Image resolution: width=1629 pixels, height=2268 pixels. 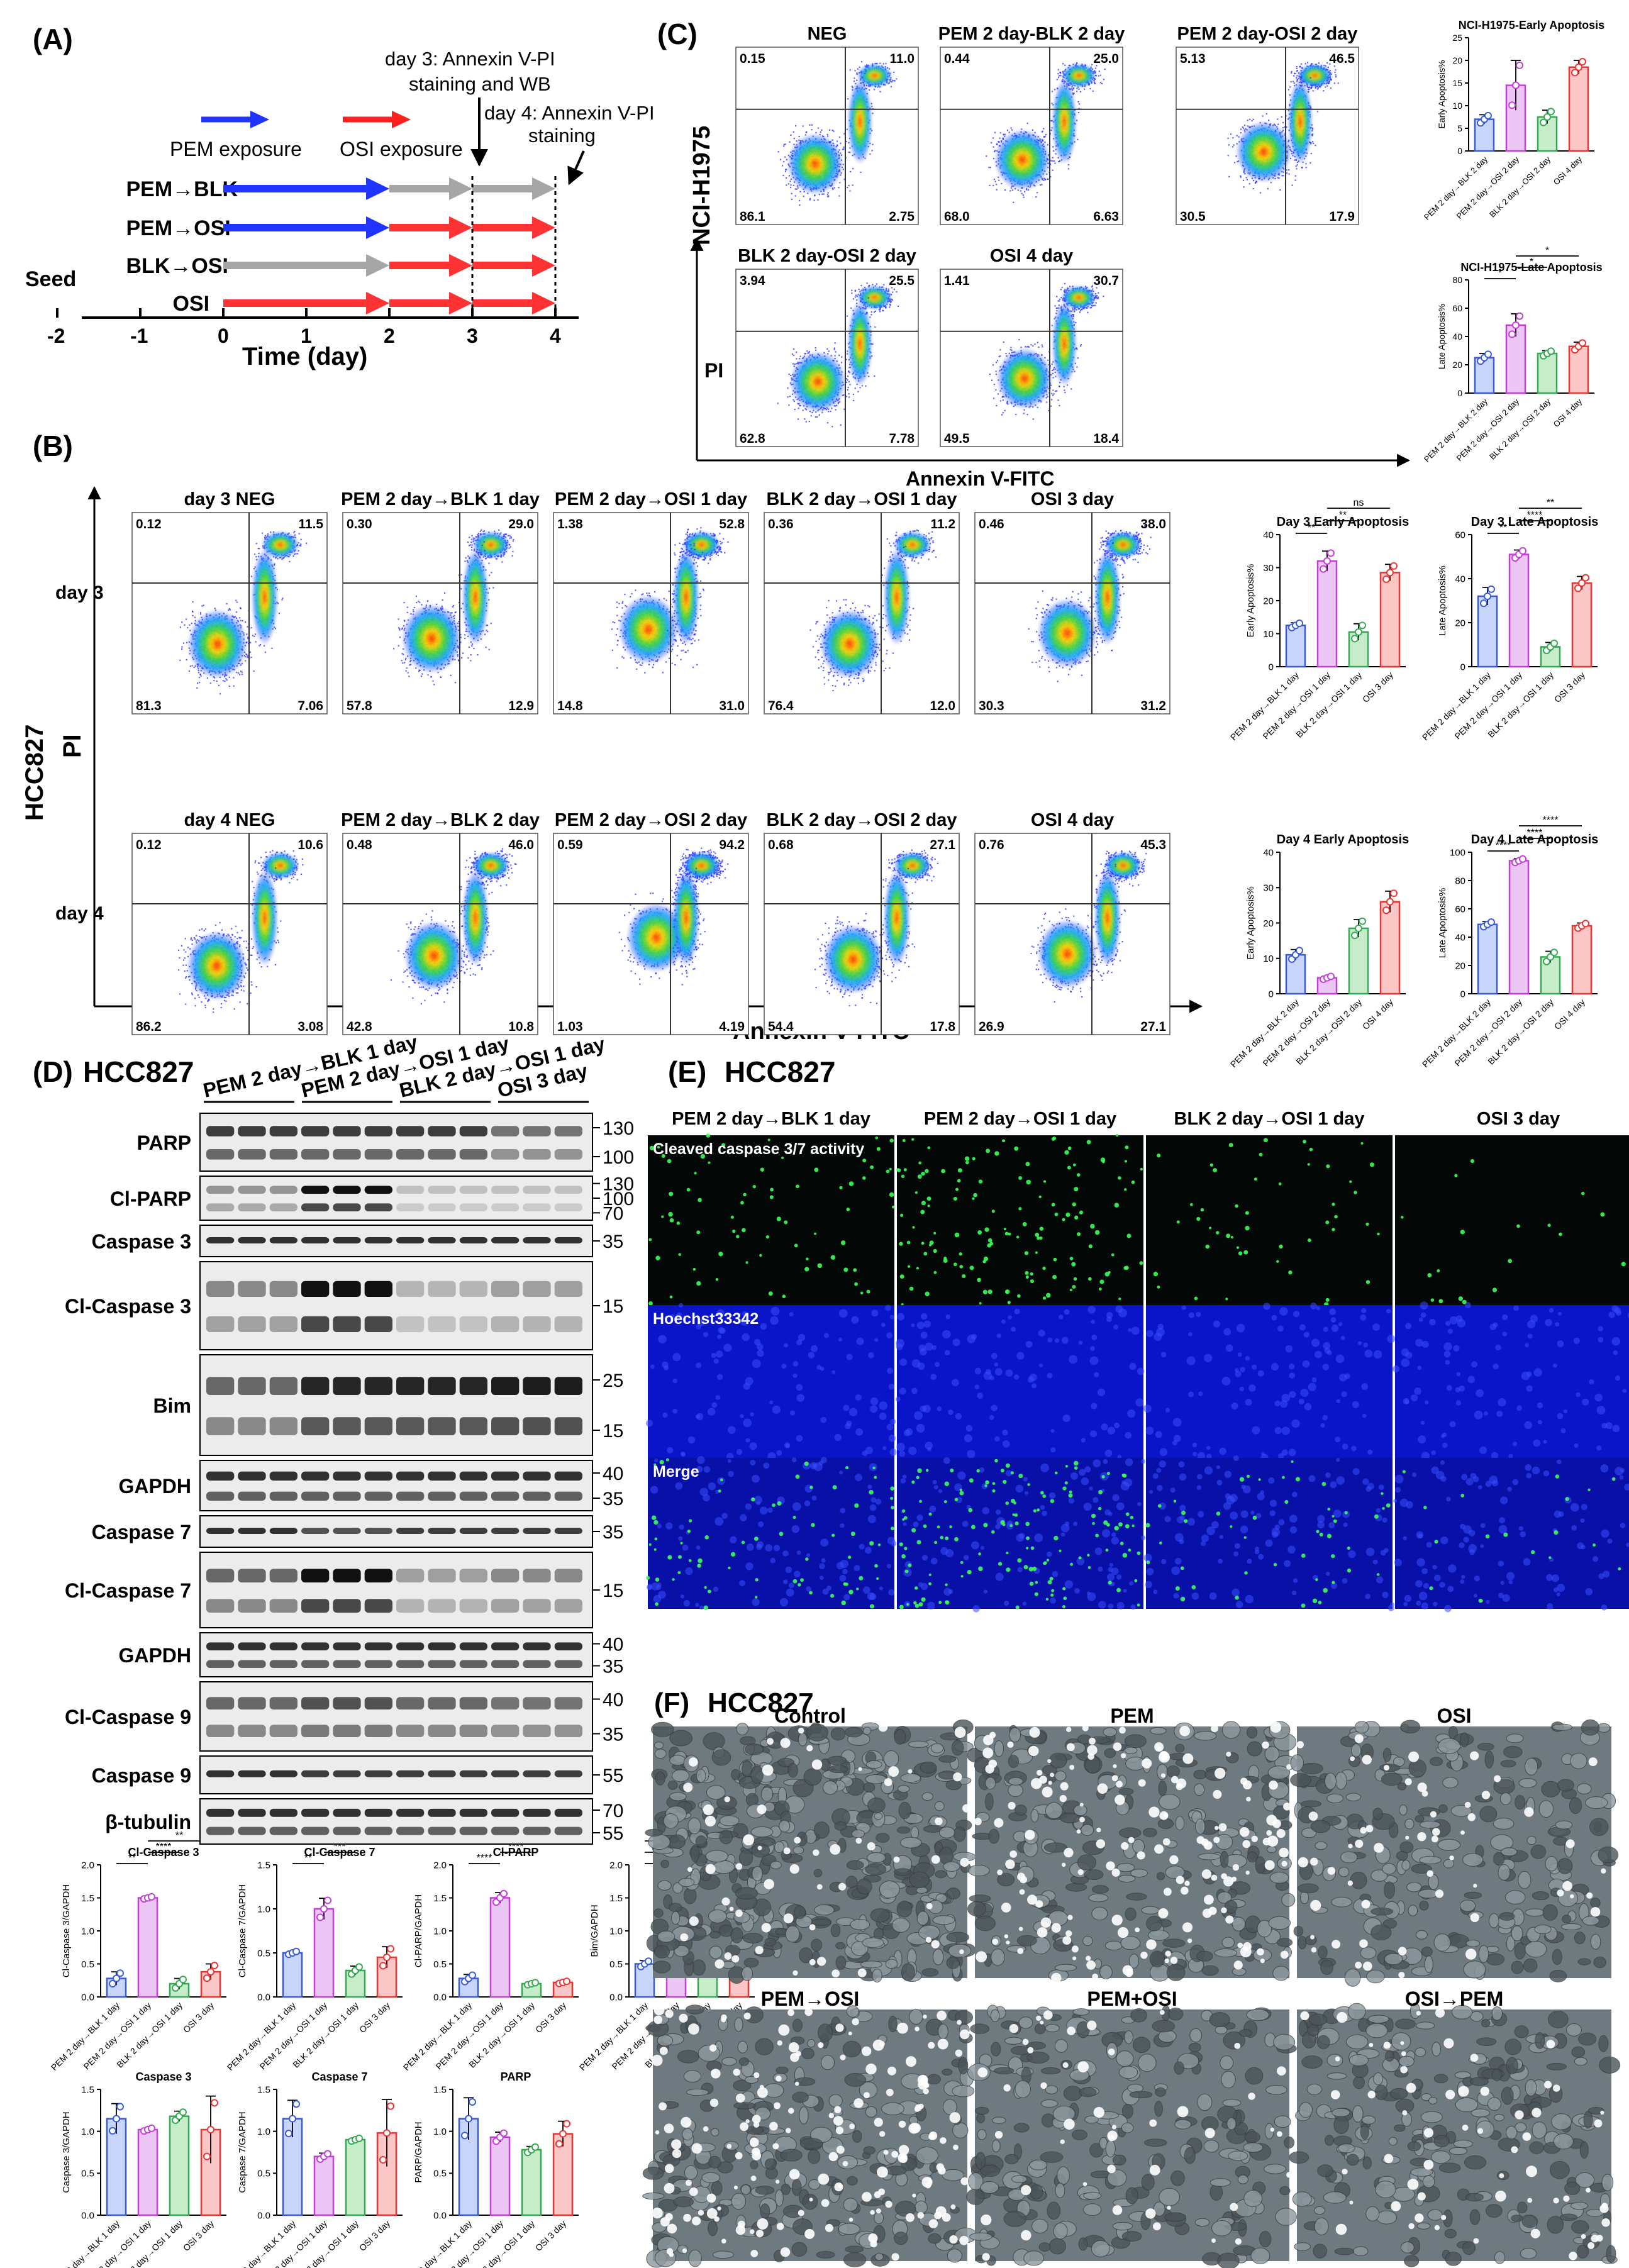 I want to click on time-tick-label: 4, so click(x=555, y=336).